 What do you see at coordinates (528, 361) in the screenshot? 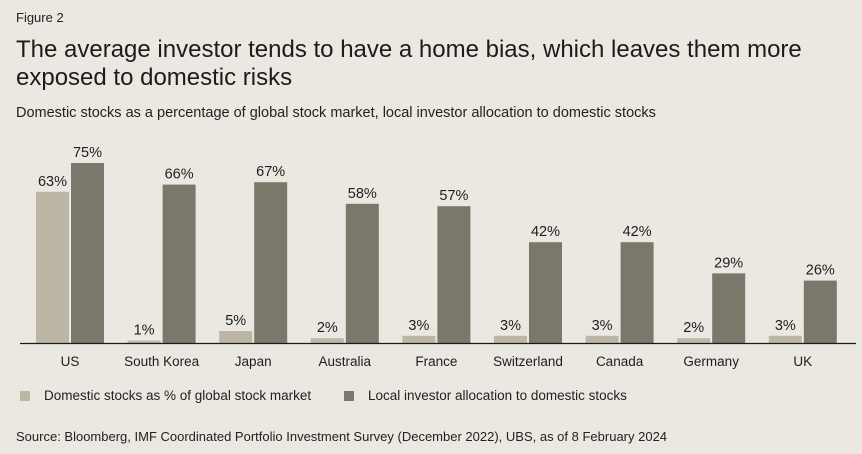
I see `x-tick-label-switzerland: Switzerland` at bounding box center [528, 361].